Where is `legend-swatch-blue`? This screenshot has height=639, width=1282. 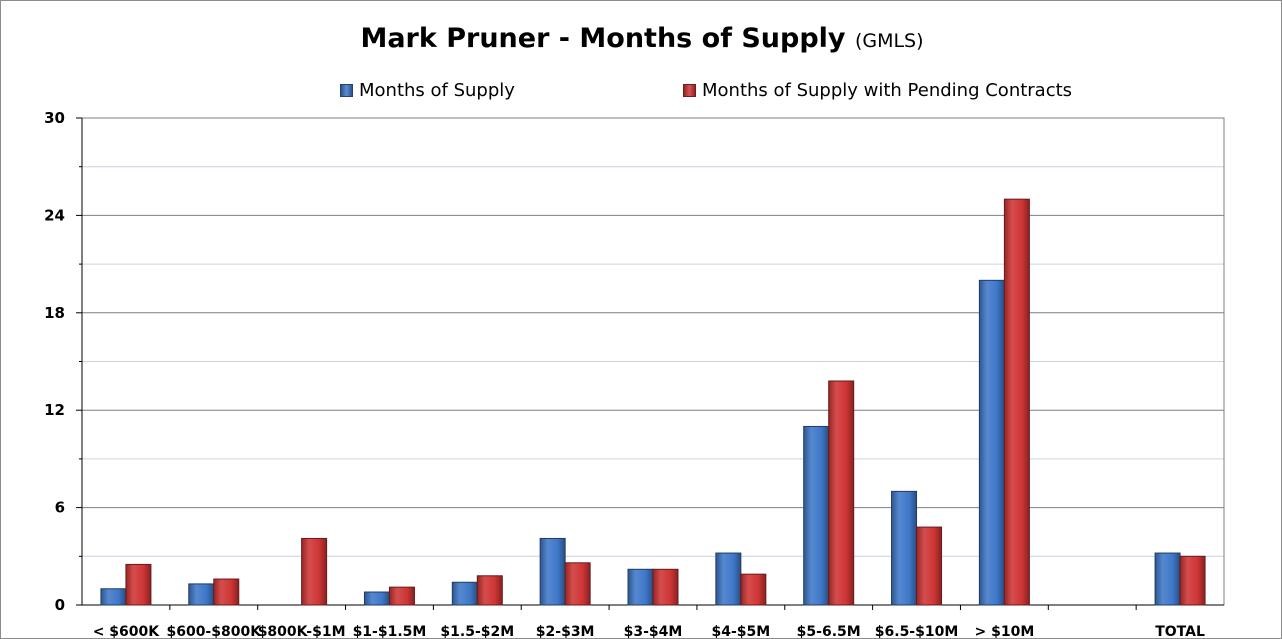 legend-swatch-blue is located at coordinates (346, 90).